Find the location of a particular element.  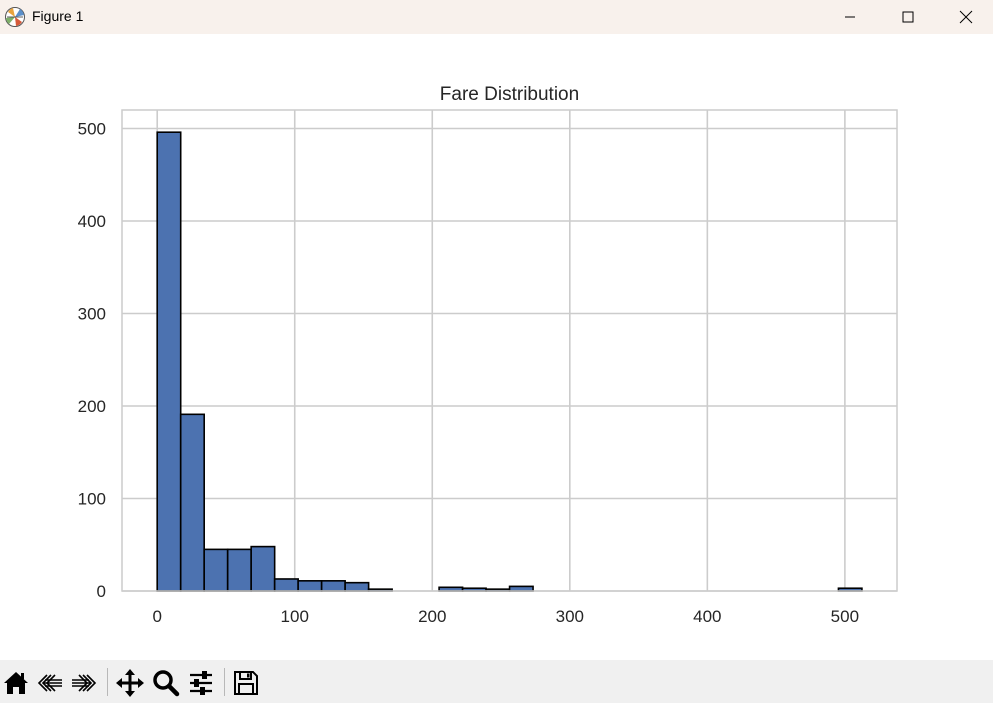

y-tick-label: 200 is located at coordinates (92, 406).